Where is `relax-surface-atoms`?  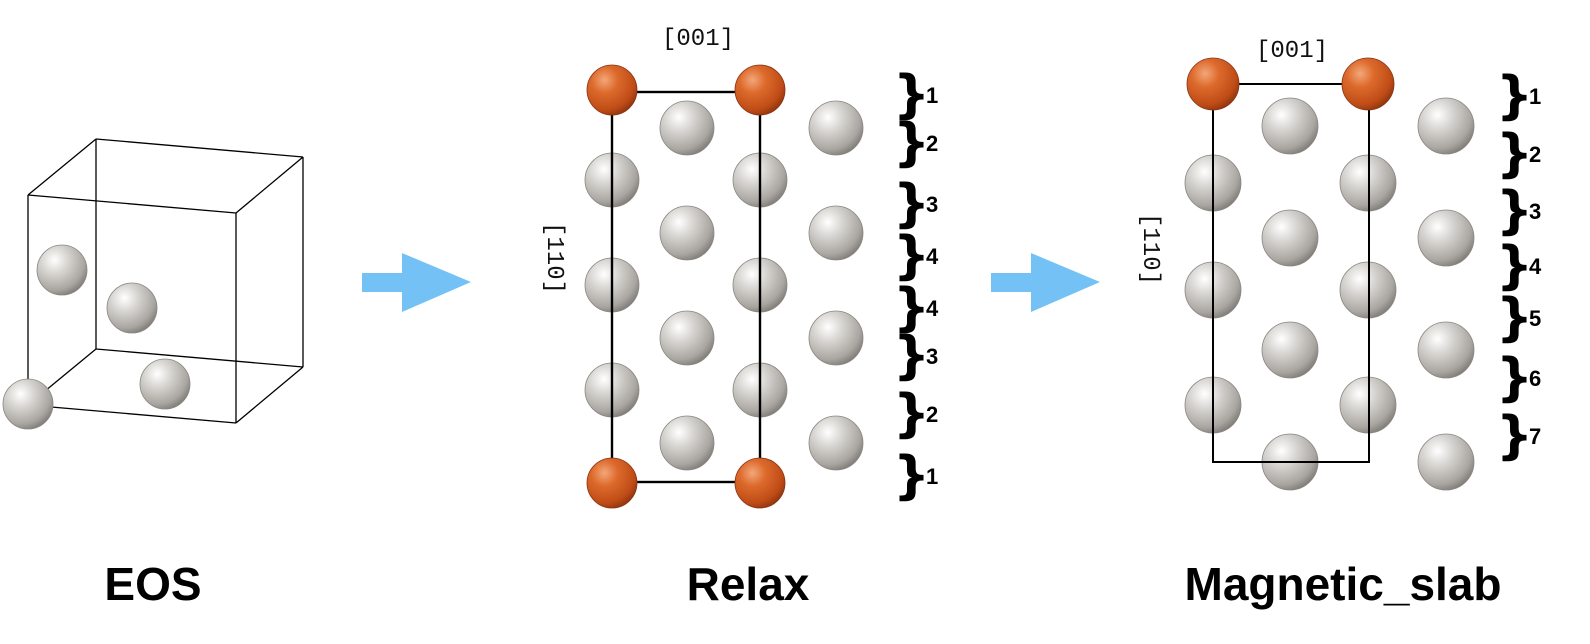
relax-surface-atoms is located at coordinates (686, 286).